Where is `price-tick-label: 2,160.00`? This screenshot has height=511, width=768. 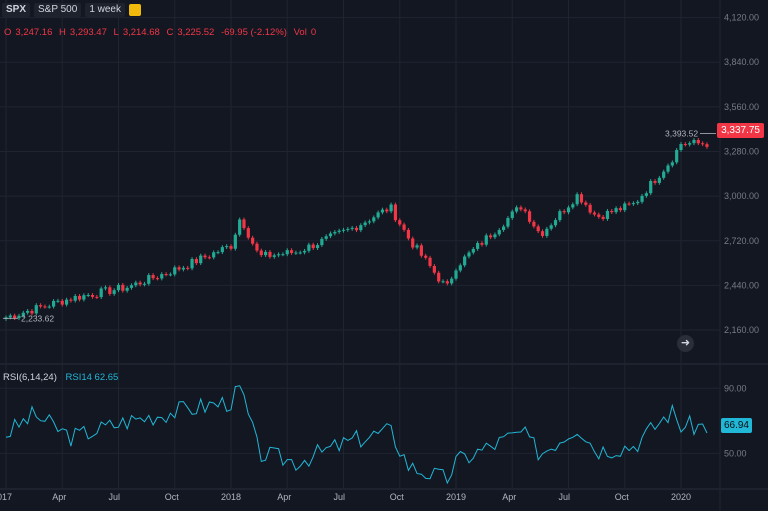 price-tick-label: 2,160.00 is located at coordinates (741, 330).